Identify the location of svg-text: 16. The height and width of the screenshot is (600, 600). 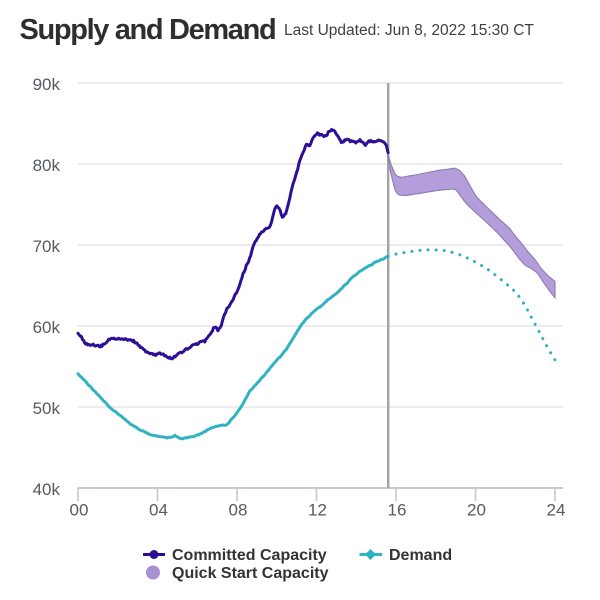
(397, 510).